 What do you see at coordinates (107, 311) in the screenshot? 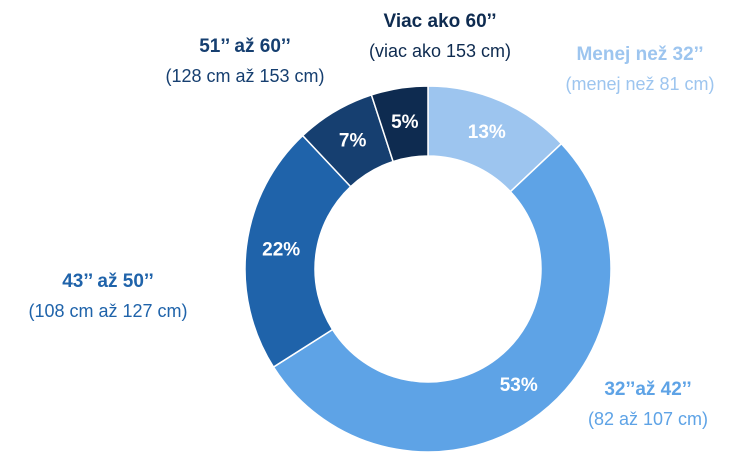
I see `category-detail: (108 cm až 127 cm)` at bounding box center [107, 311].